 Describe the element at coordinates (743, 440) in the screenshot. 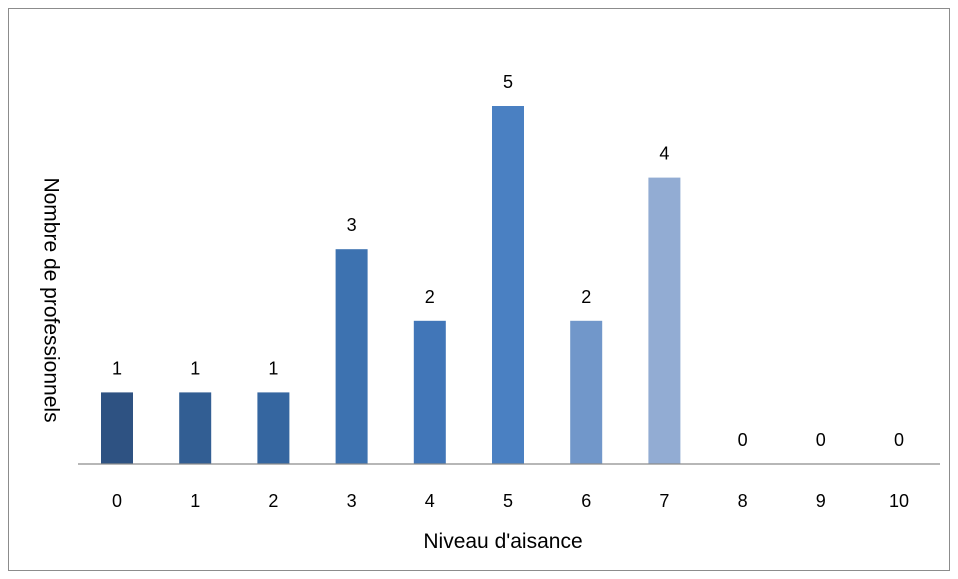

I see `data-label-8: 0` at that location.